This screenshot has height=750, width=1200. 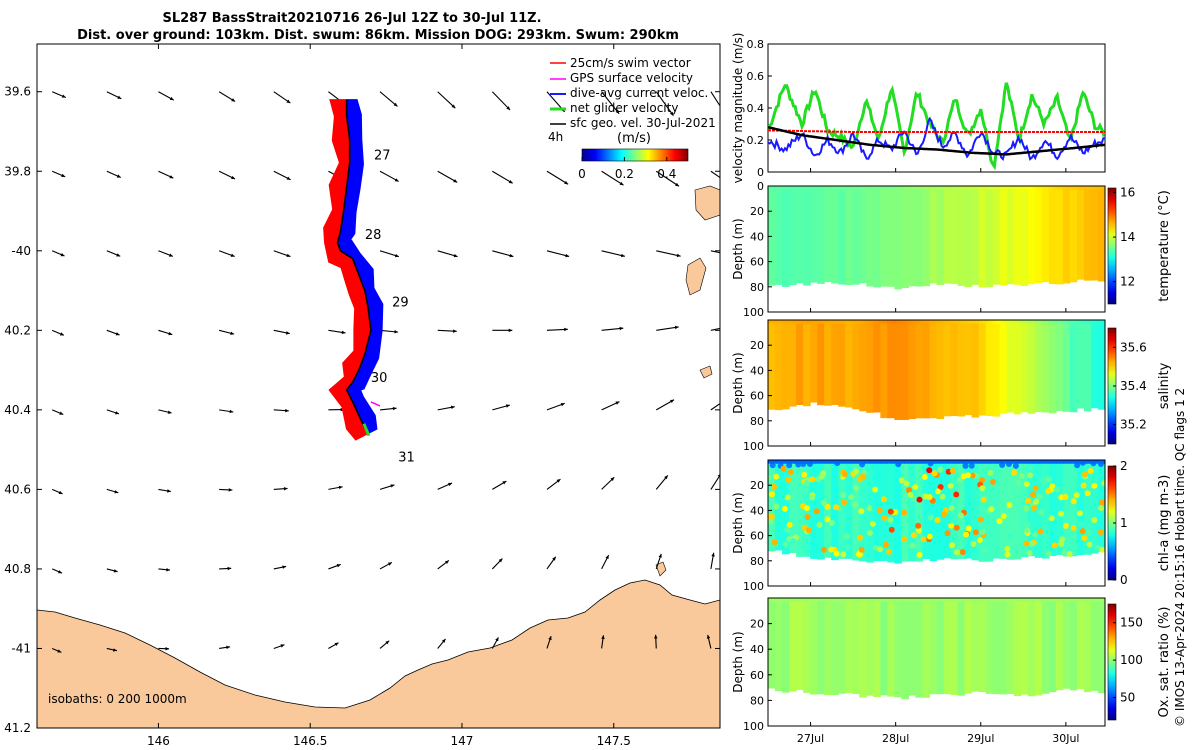 What do you see at coordinates (1065, 738) in the screenshot?
I see `section-xtick-label: 30Jul` at bounding box center [1065, 738].